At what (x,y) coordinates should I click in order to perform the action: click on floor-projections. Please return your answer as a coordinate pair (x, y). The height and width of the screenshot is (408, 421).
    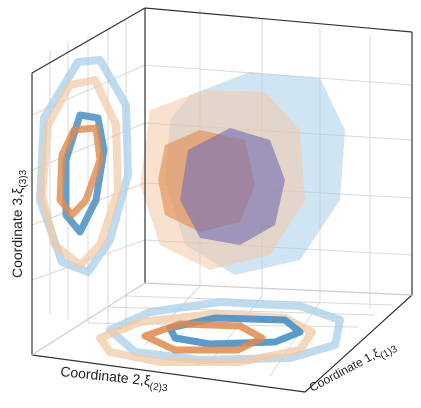
    Looking at the image, I should click on (220, 332).